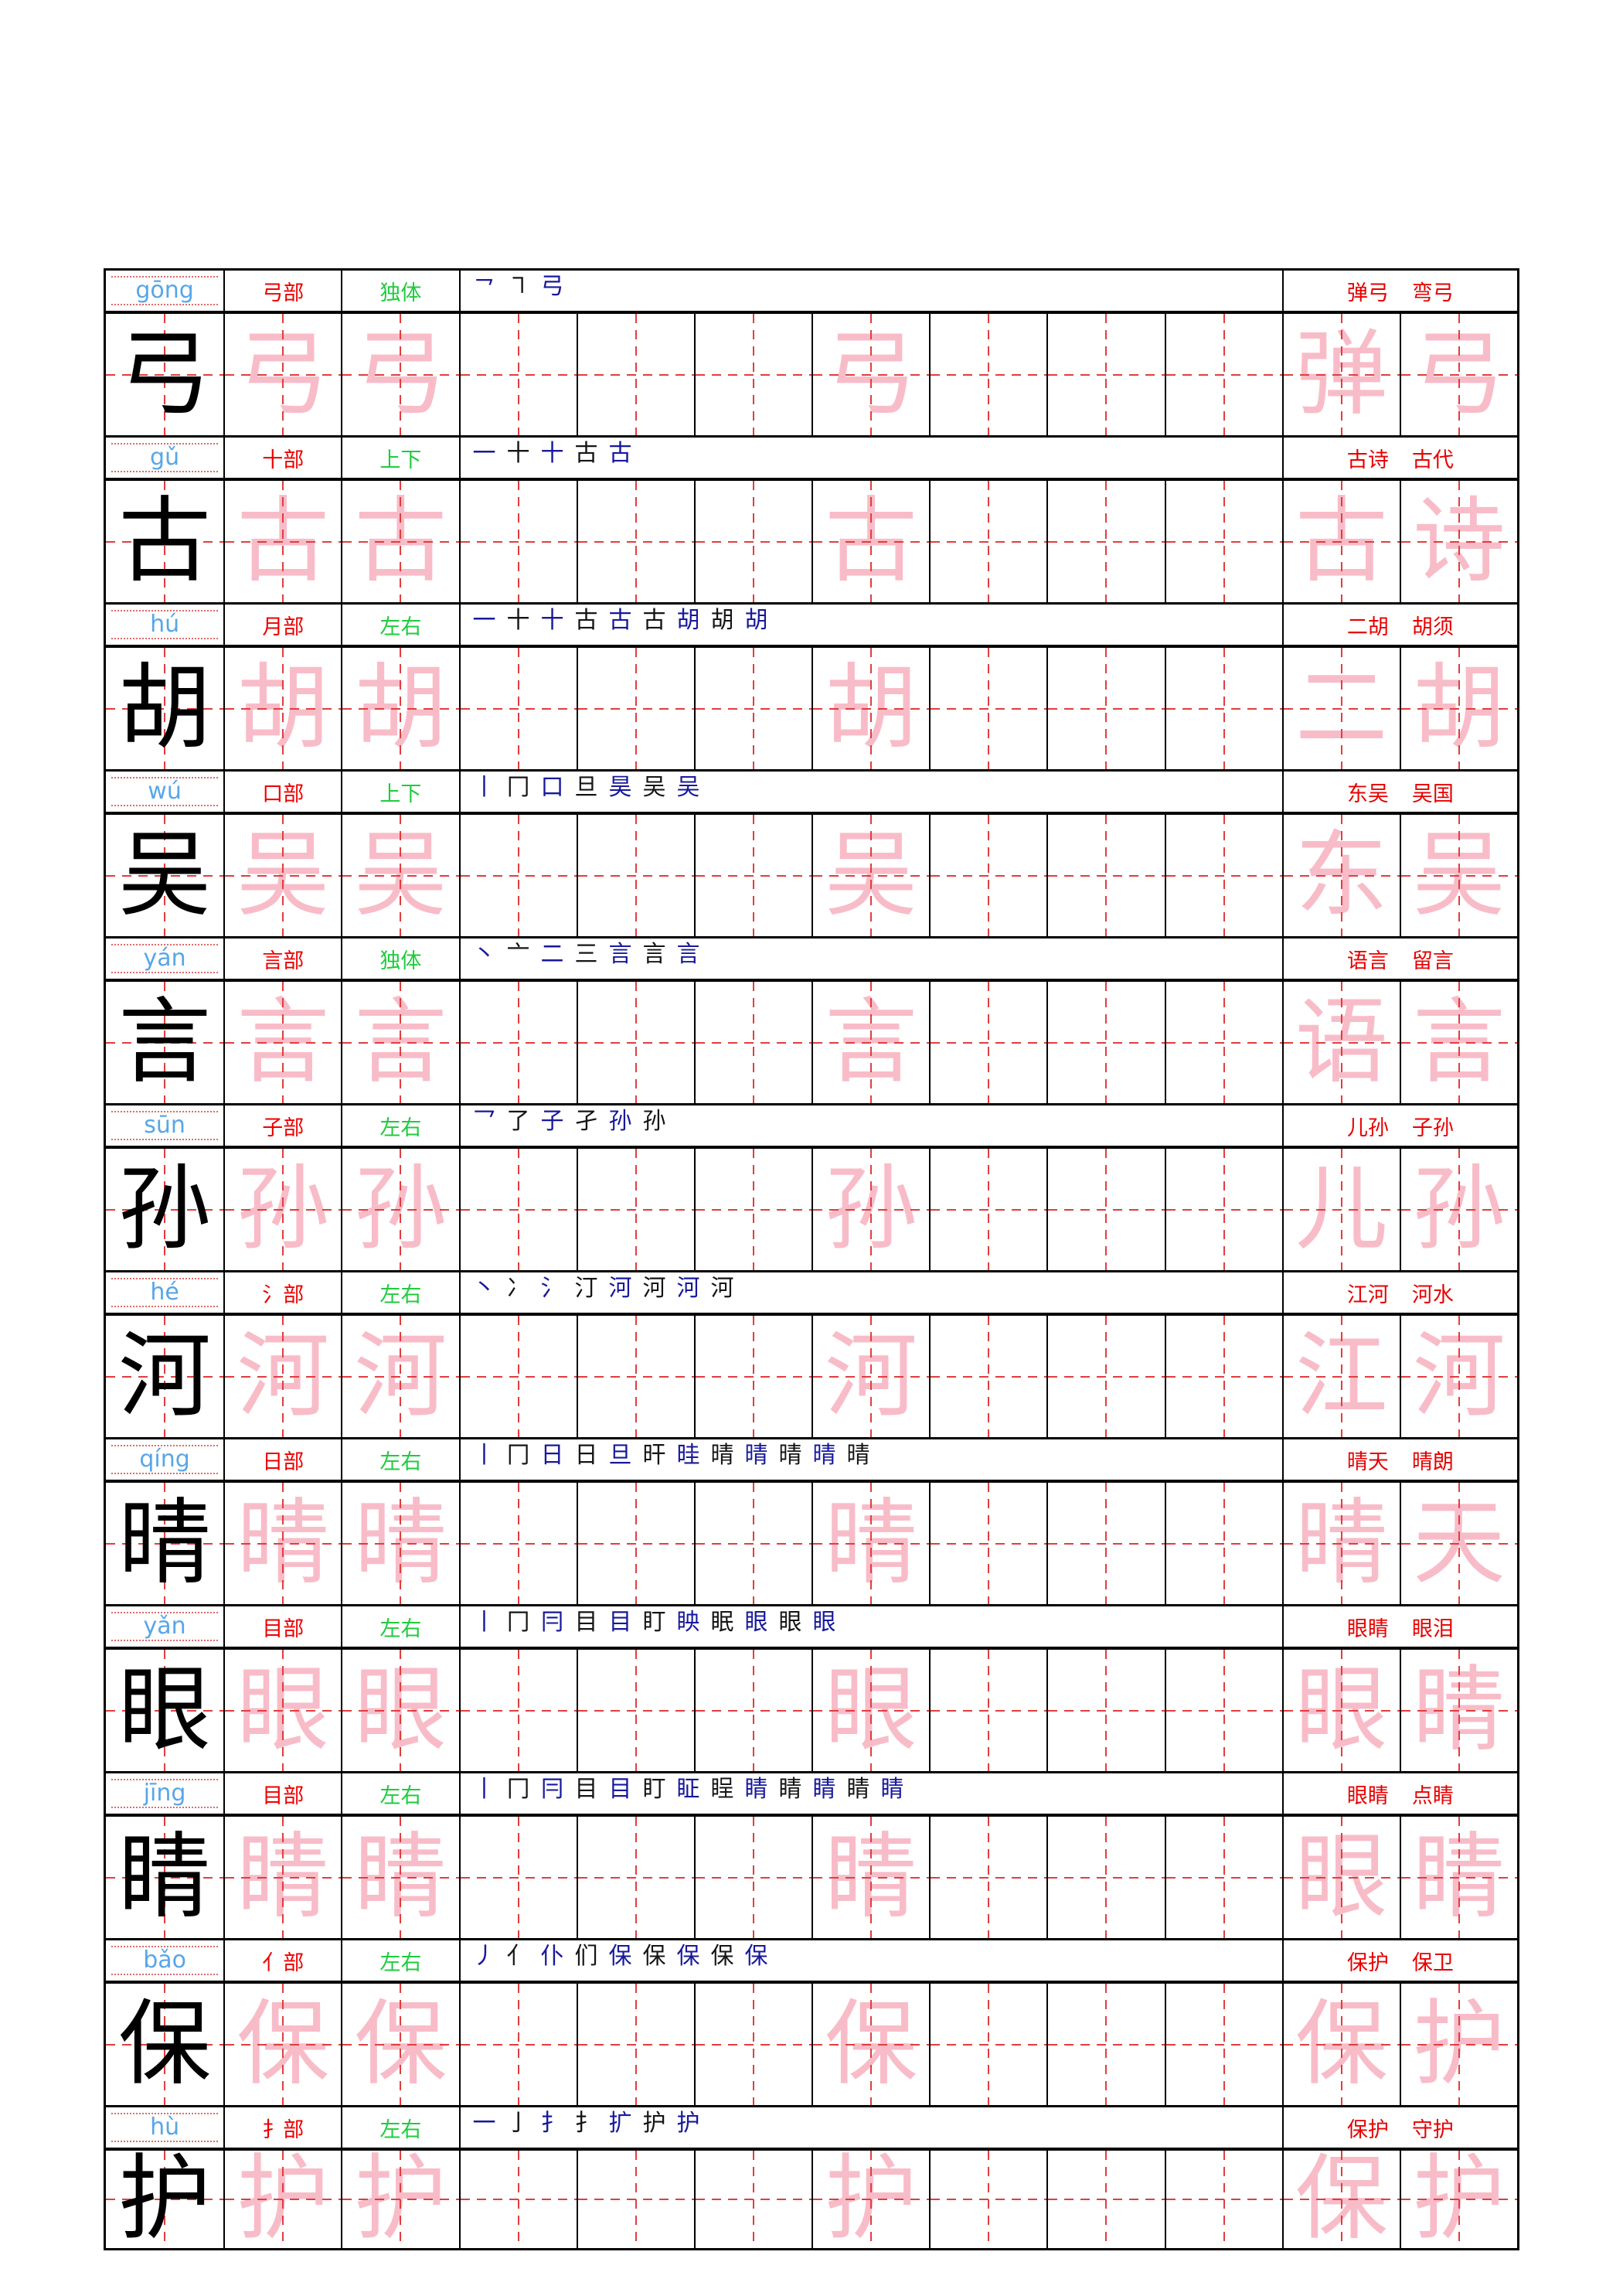  Describe the element at coordinates (165, 875) in the screenshot. I see `practice-cell: 吴` at that location.